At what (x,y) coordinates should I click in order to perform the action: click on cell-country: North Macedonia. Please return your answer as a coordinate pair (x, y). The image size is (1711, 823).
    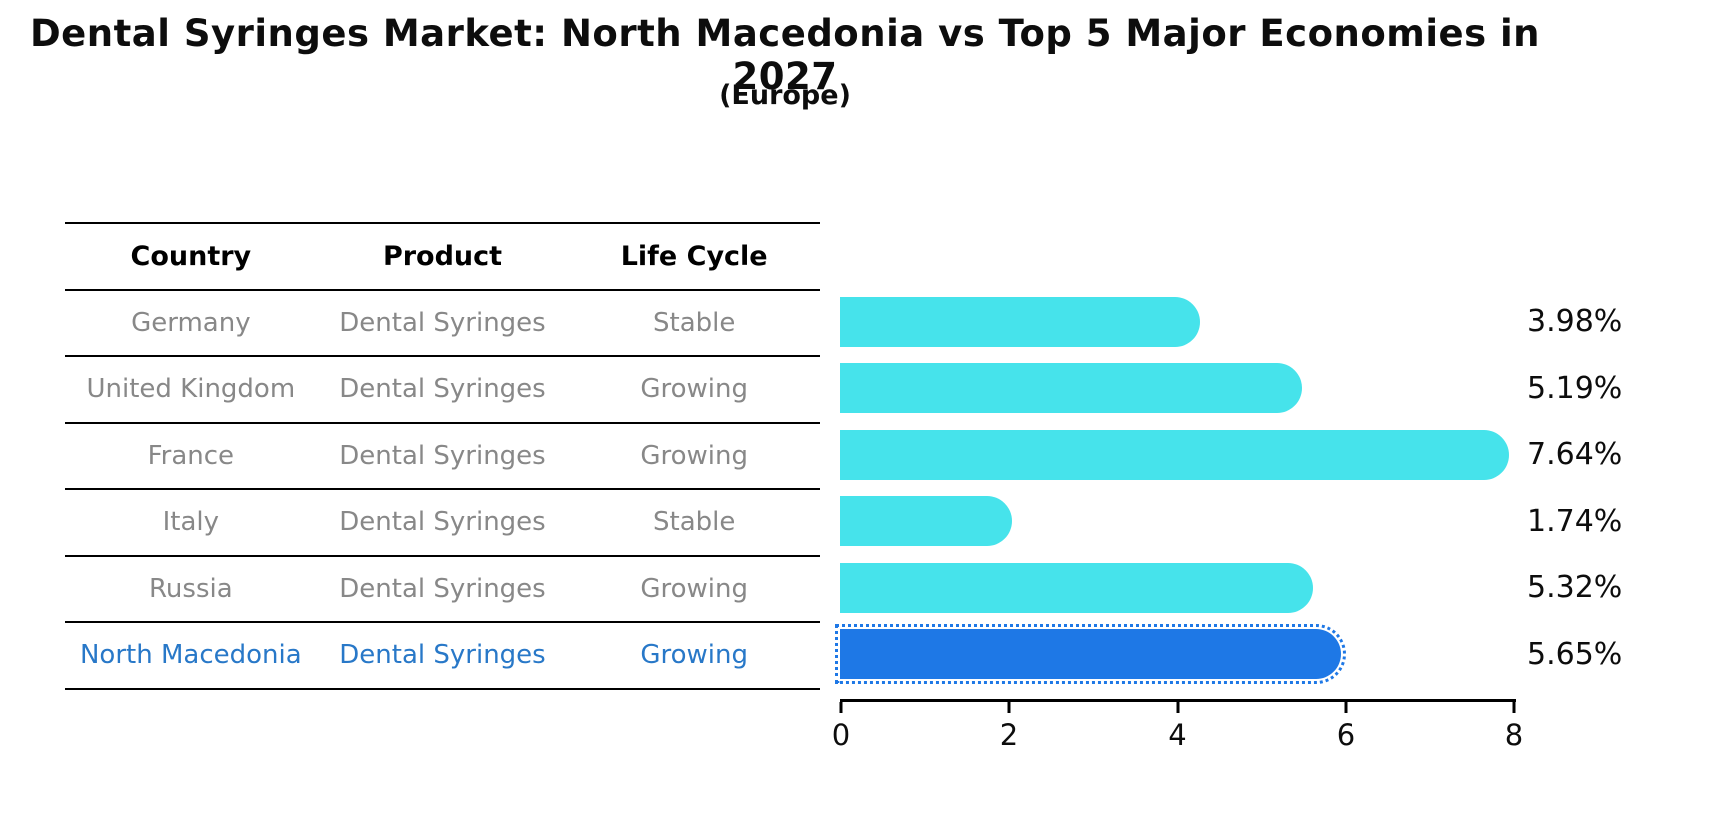
    Looking at the image, I should click on (190, 655).